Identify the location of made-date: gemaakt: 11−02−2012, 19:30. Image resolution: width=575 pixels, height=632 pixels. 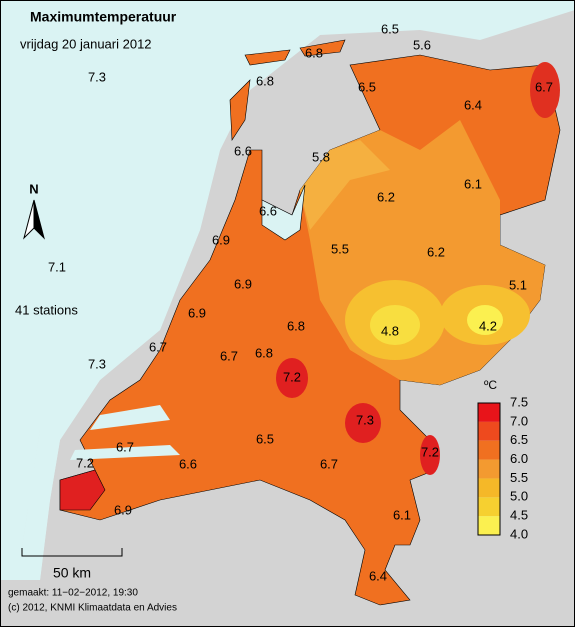
(73, 593).